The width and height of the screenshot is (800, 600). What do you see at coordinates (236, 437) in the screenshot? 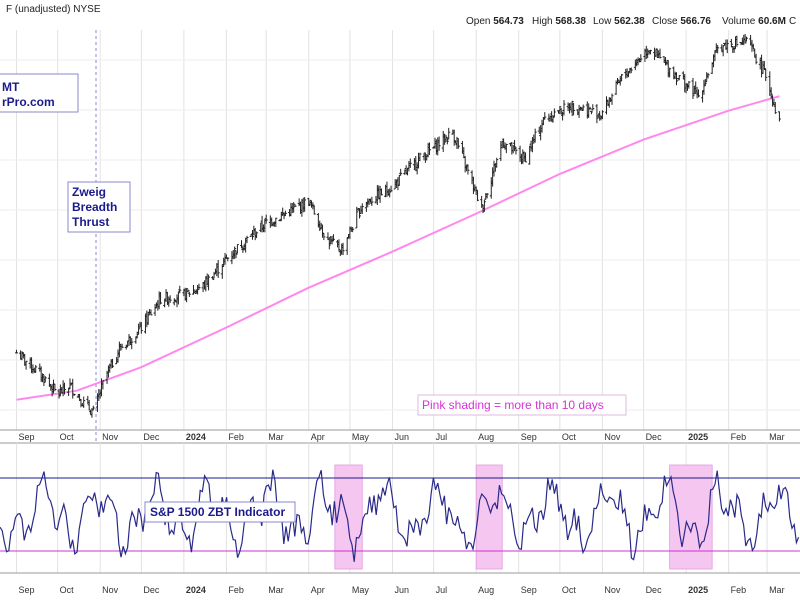
I see `price-x-tick-label: Feb` at bounding box center [236, 437].